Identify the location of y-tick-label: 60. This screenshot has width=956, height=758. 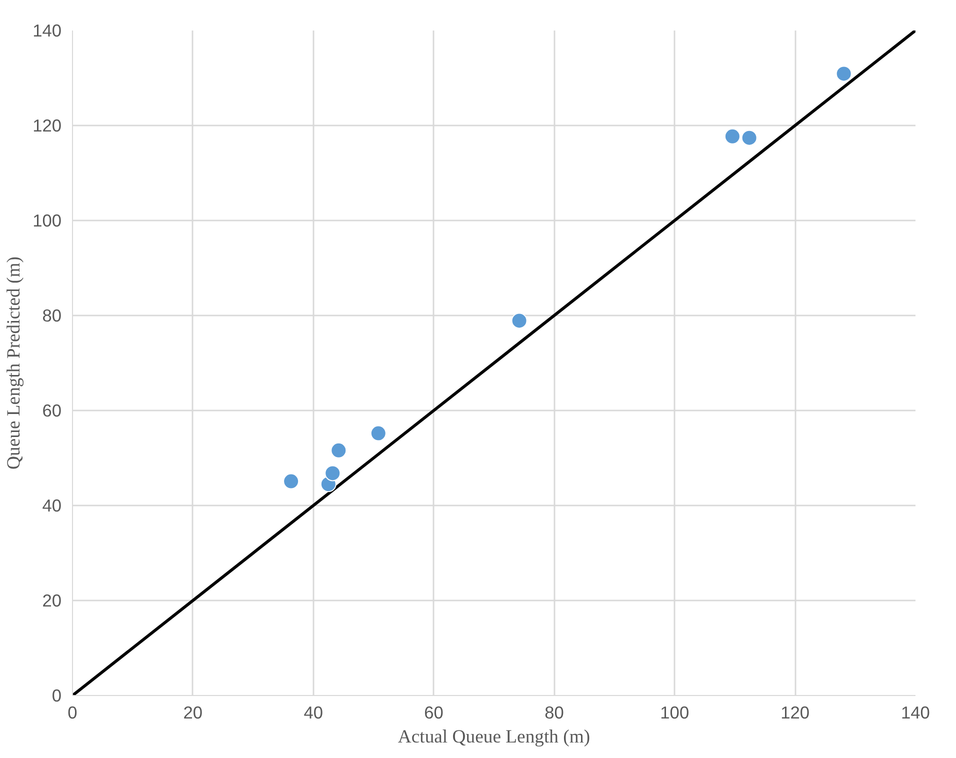
(52, 410).